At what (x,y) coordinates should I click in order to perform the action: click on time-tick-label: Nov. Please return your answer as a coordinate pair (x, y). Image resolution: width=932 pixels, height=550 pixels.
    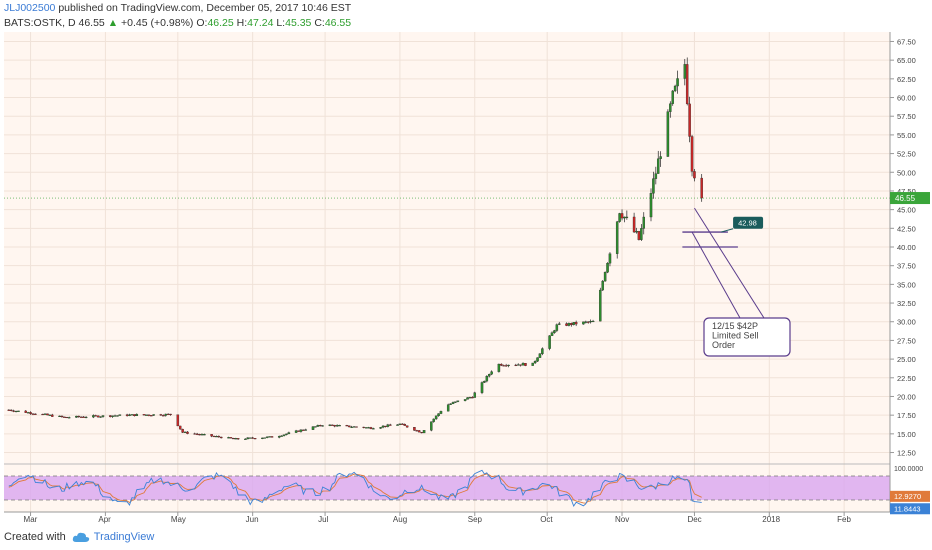
    Looking at the image, I should click on (622, 519).